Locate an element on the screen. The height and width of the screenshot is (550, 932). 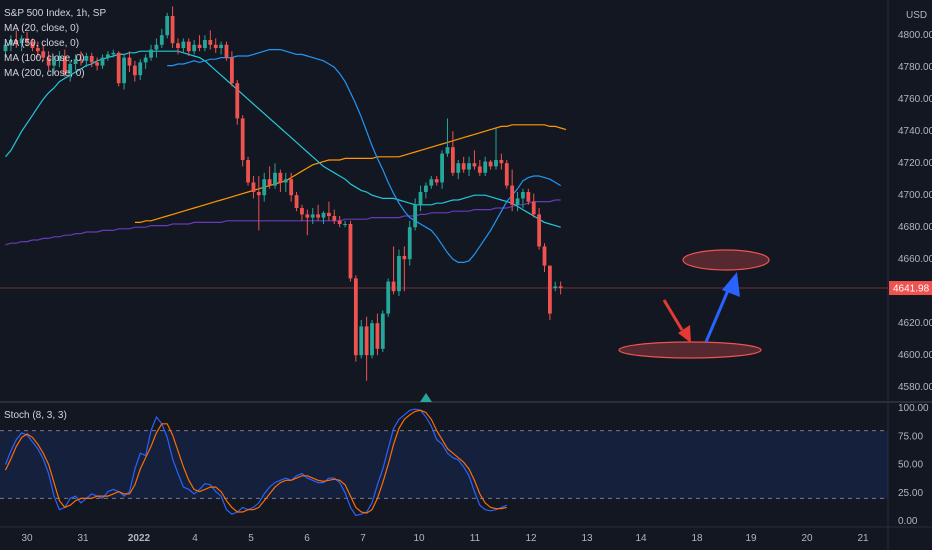
arrow-up-shaft is located at coordinates (717, 315).